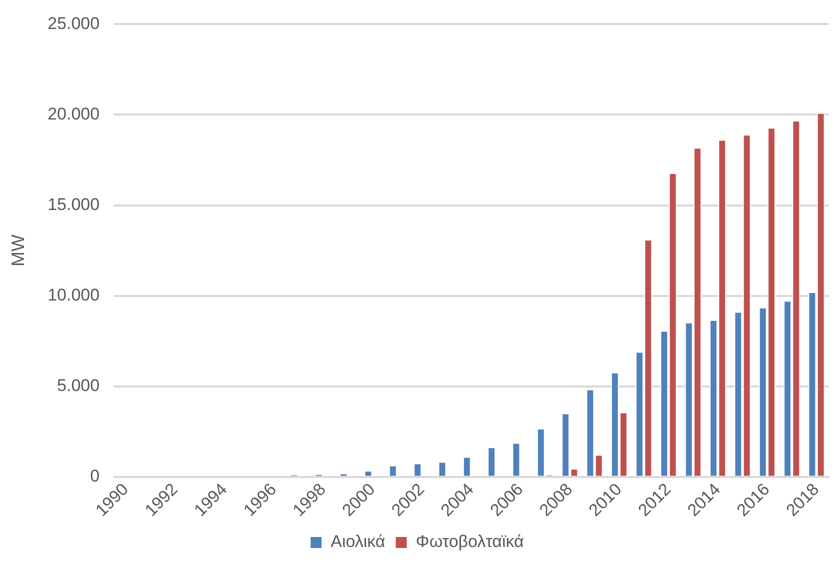 This screenshot has width=834, height=569. I want to click on y-tick-label: 15.000, so click(74, 204).